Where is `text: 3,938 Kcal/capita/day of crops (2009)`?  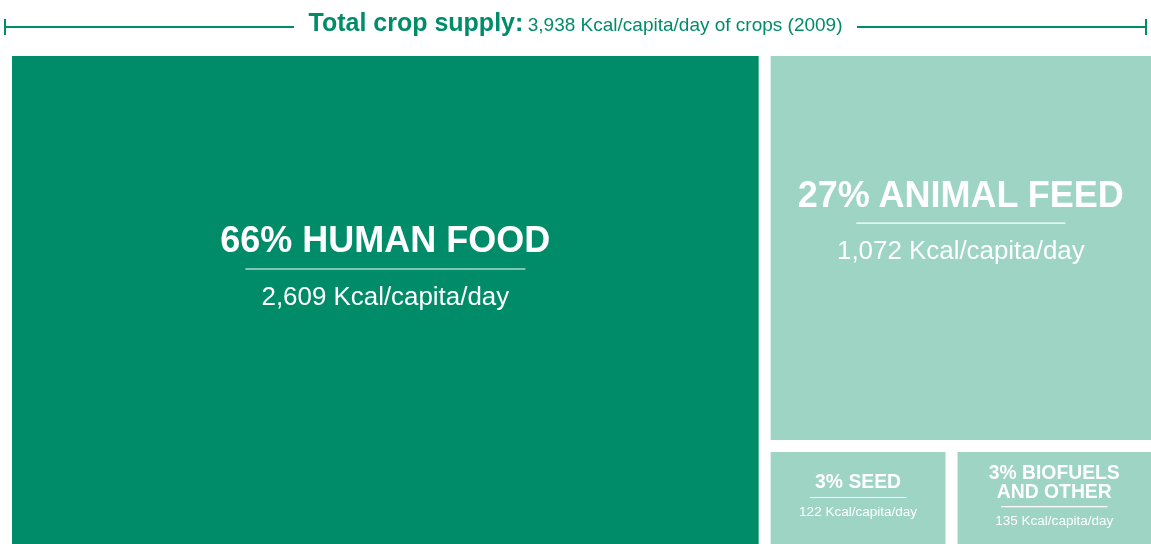
text: 3,938 Kcal/capita/day of crops (2009) is located at coordinates (685, 24).